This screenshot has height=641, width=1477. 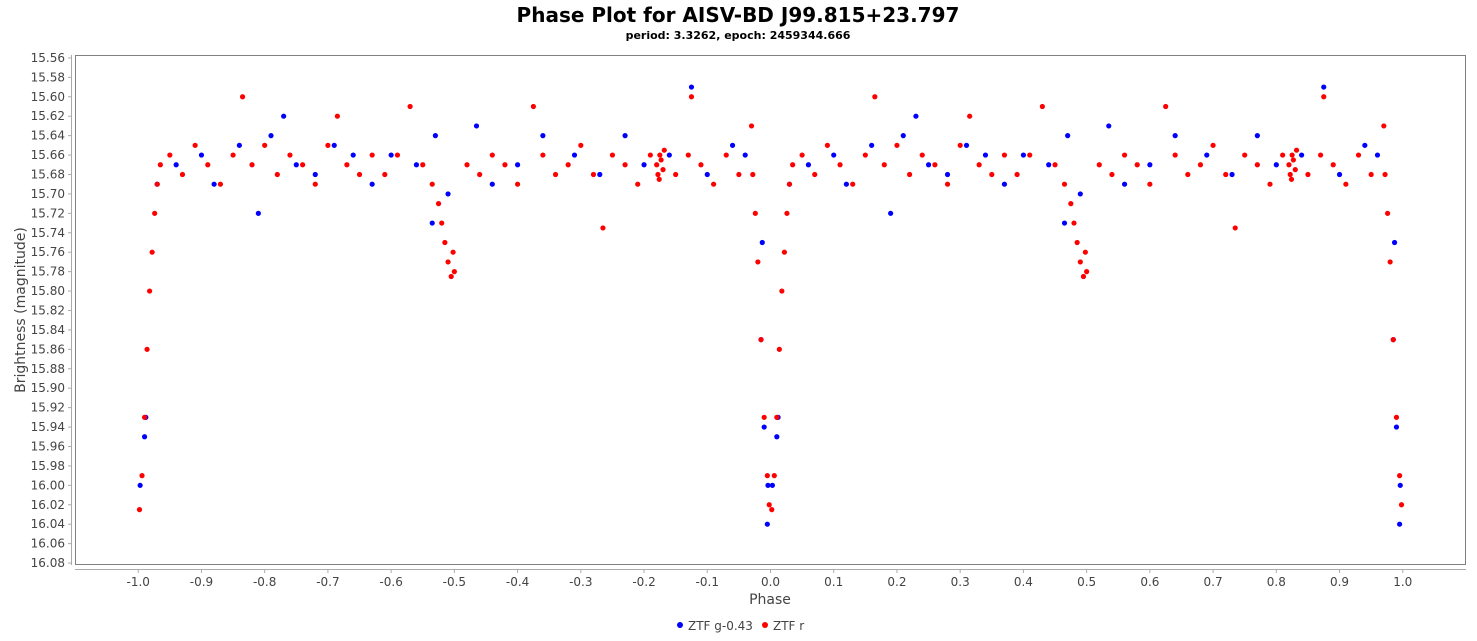 I want to click on x-tick-label: -0.5, so click(x=454, y=582).